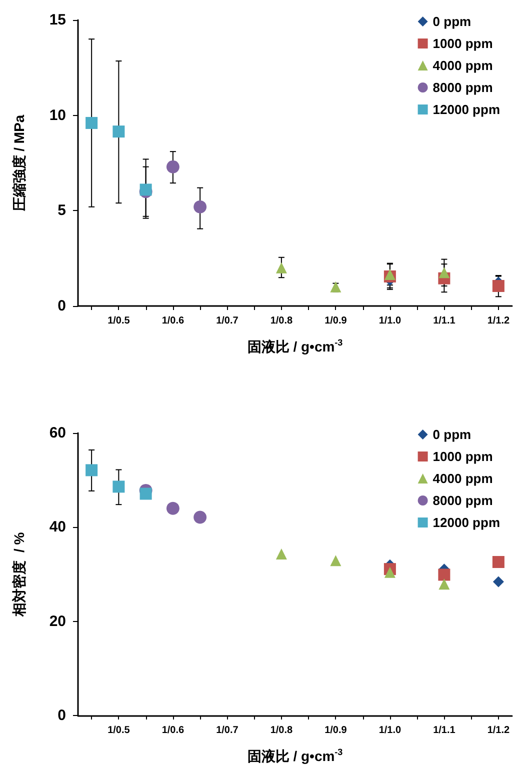  Describe the element at coordinates (57, 621) in the screenshot. I see `y-tick-label: 20` at that location.